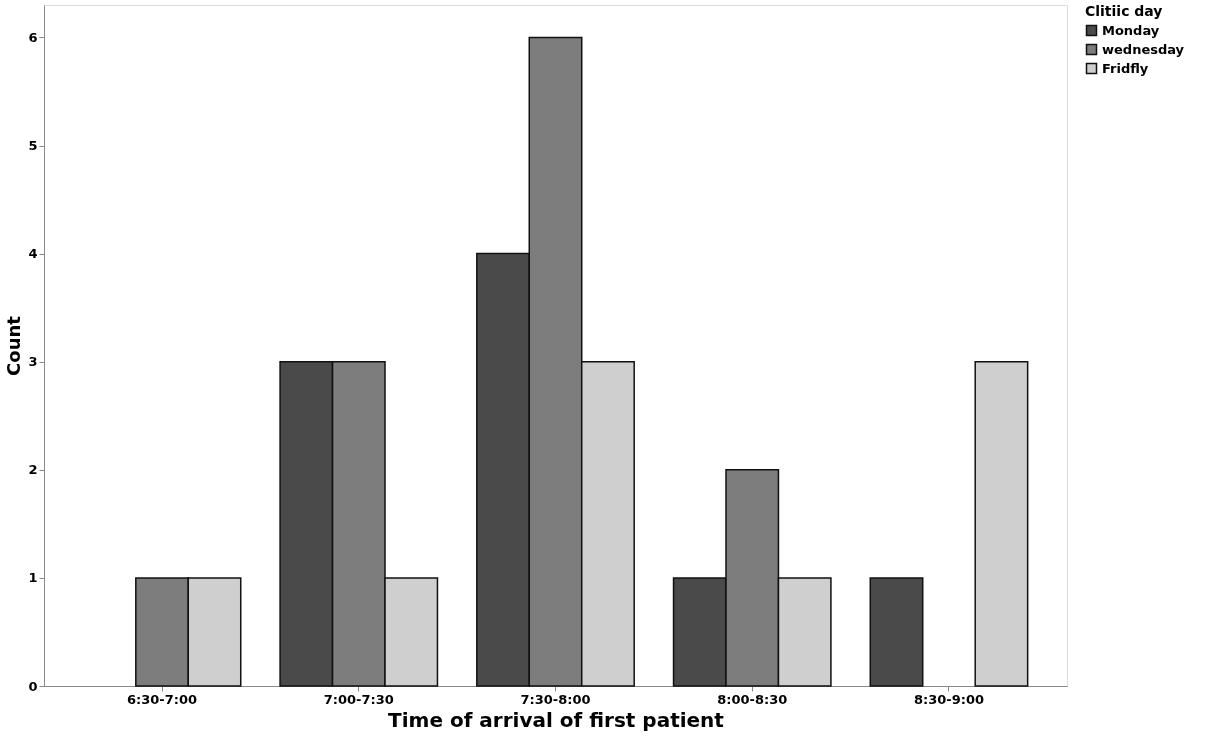  Describe the element at coordinates (33, 37) in the screenshot. I see `y-tick-label: 6` at that location.